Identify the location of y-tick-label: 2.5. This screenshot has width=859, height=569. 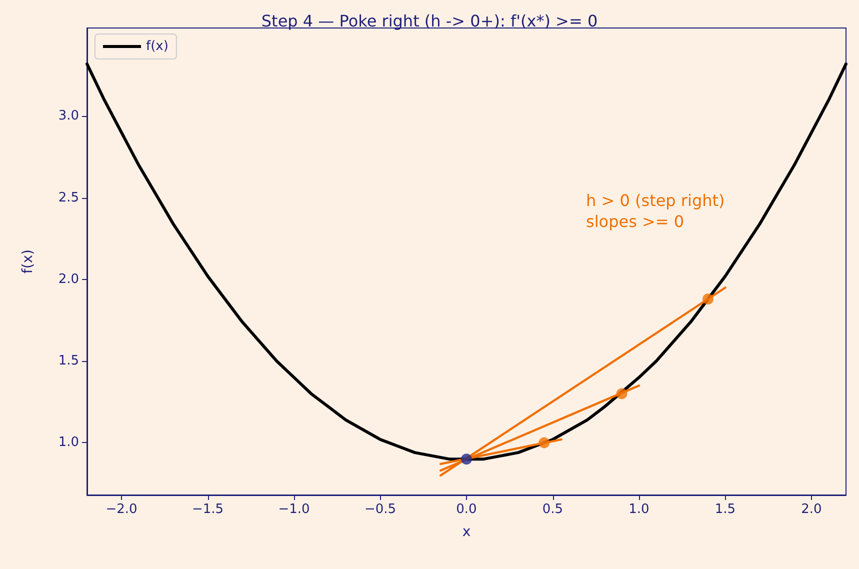
(68, 198).